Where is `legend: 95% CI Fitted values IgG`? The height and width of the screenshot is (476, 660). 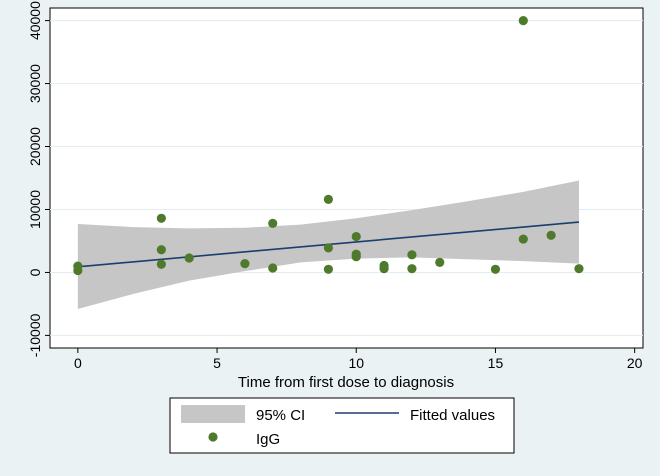 legend: 95% CI Fitted values IgG is located at coordinates (342, 425).